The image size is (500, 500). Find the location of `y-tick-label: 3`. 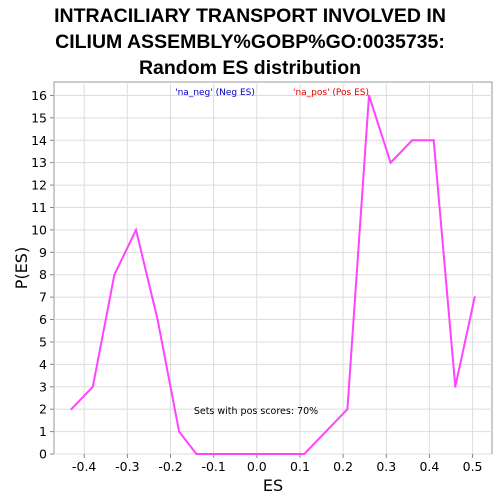

y-tick-label: 3 is located at coordinates (43, 386).